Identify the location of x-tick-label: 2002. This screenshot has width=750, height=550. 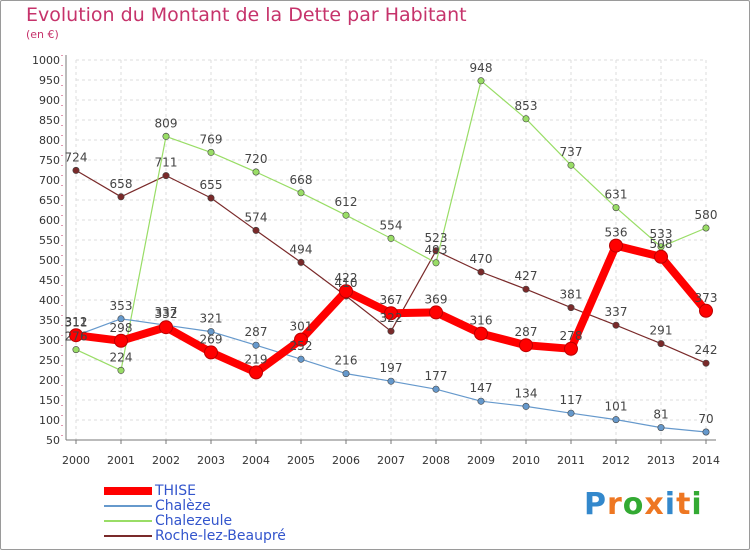
(166, 460).